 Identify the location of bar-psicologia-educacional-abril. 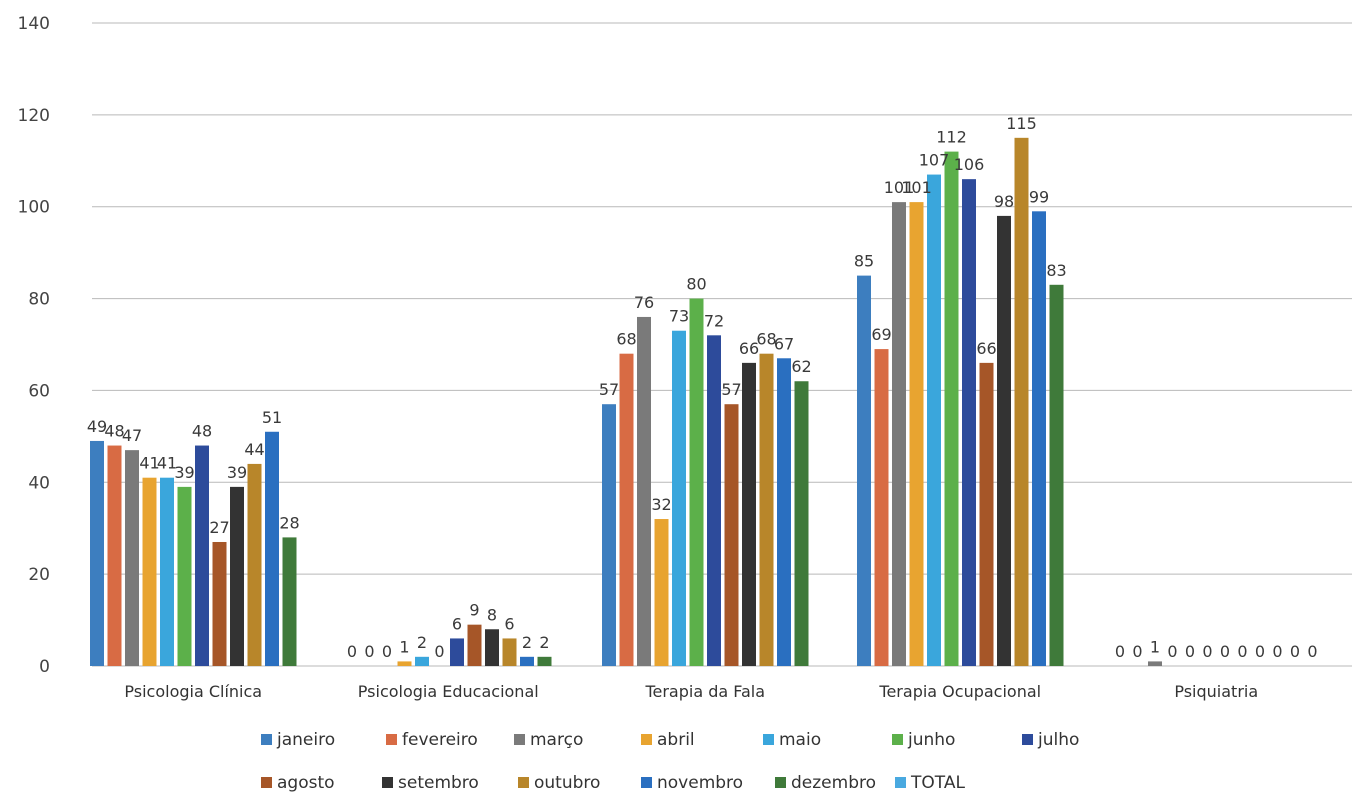
(404, 663).